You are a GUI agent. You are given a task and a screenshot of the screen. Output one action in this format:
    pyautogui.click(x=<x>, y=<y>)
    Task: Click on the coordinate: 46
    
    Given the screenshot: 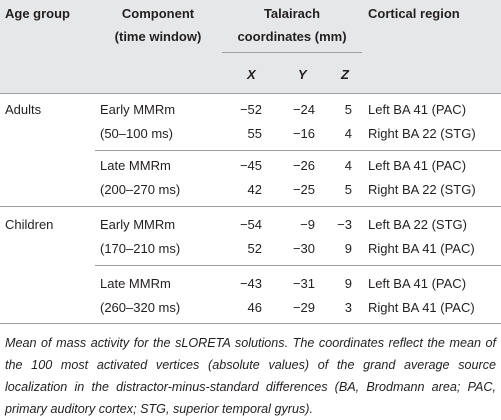 What is the action you would take?
    pyautogui.click(x=254, y=307)
    